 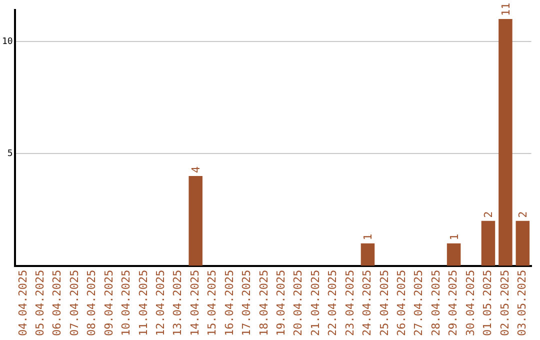 I want to click on x-tick-label: 08.04.2025, so click(x=91, y=303).